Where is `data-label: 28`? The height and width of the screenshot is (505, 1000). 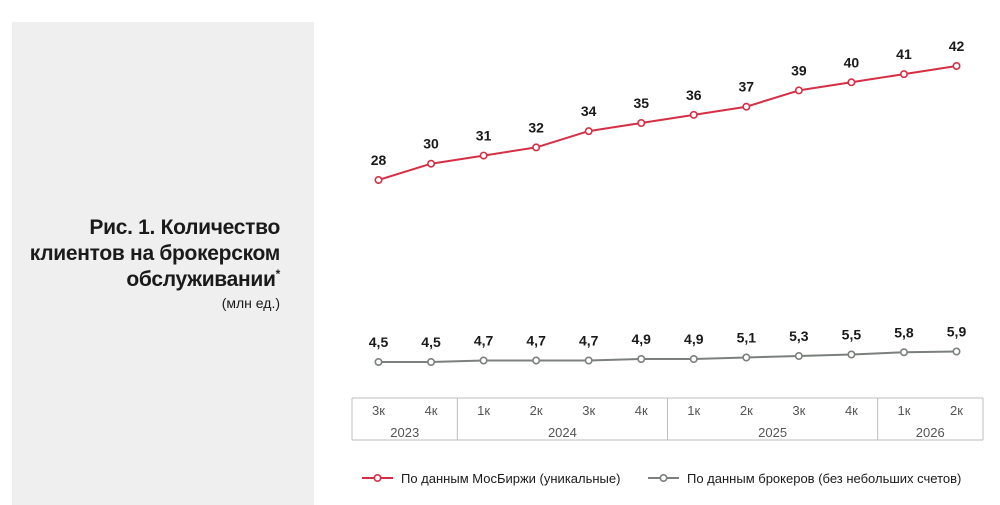
data-label: 28 is located at coordinates (379, 160).